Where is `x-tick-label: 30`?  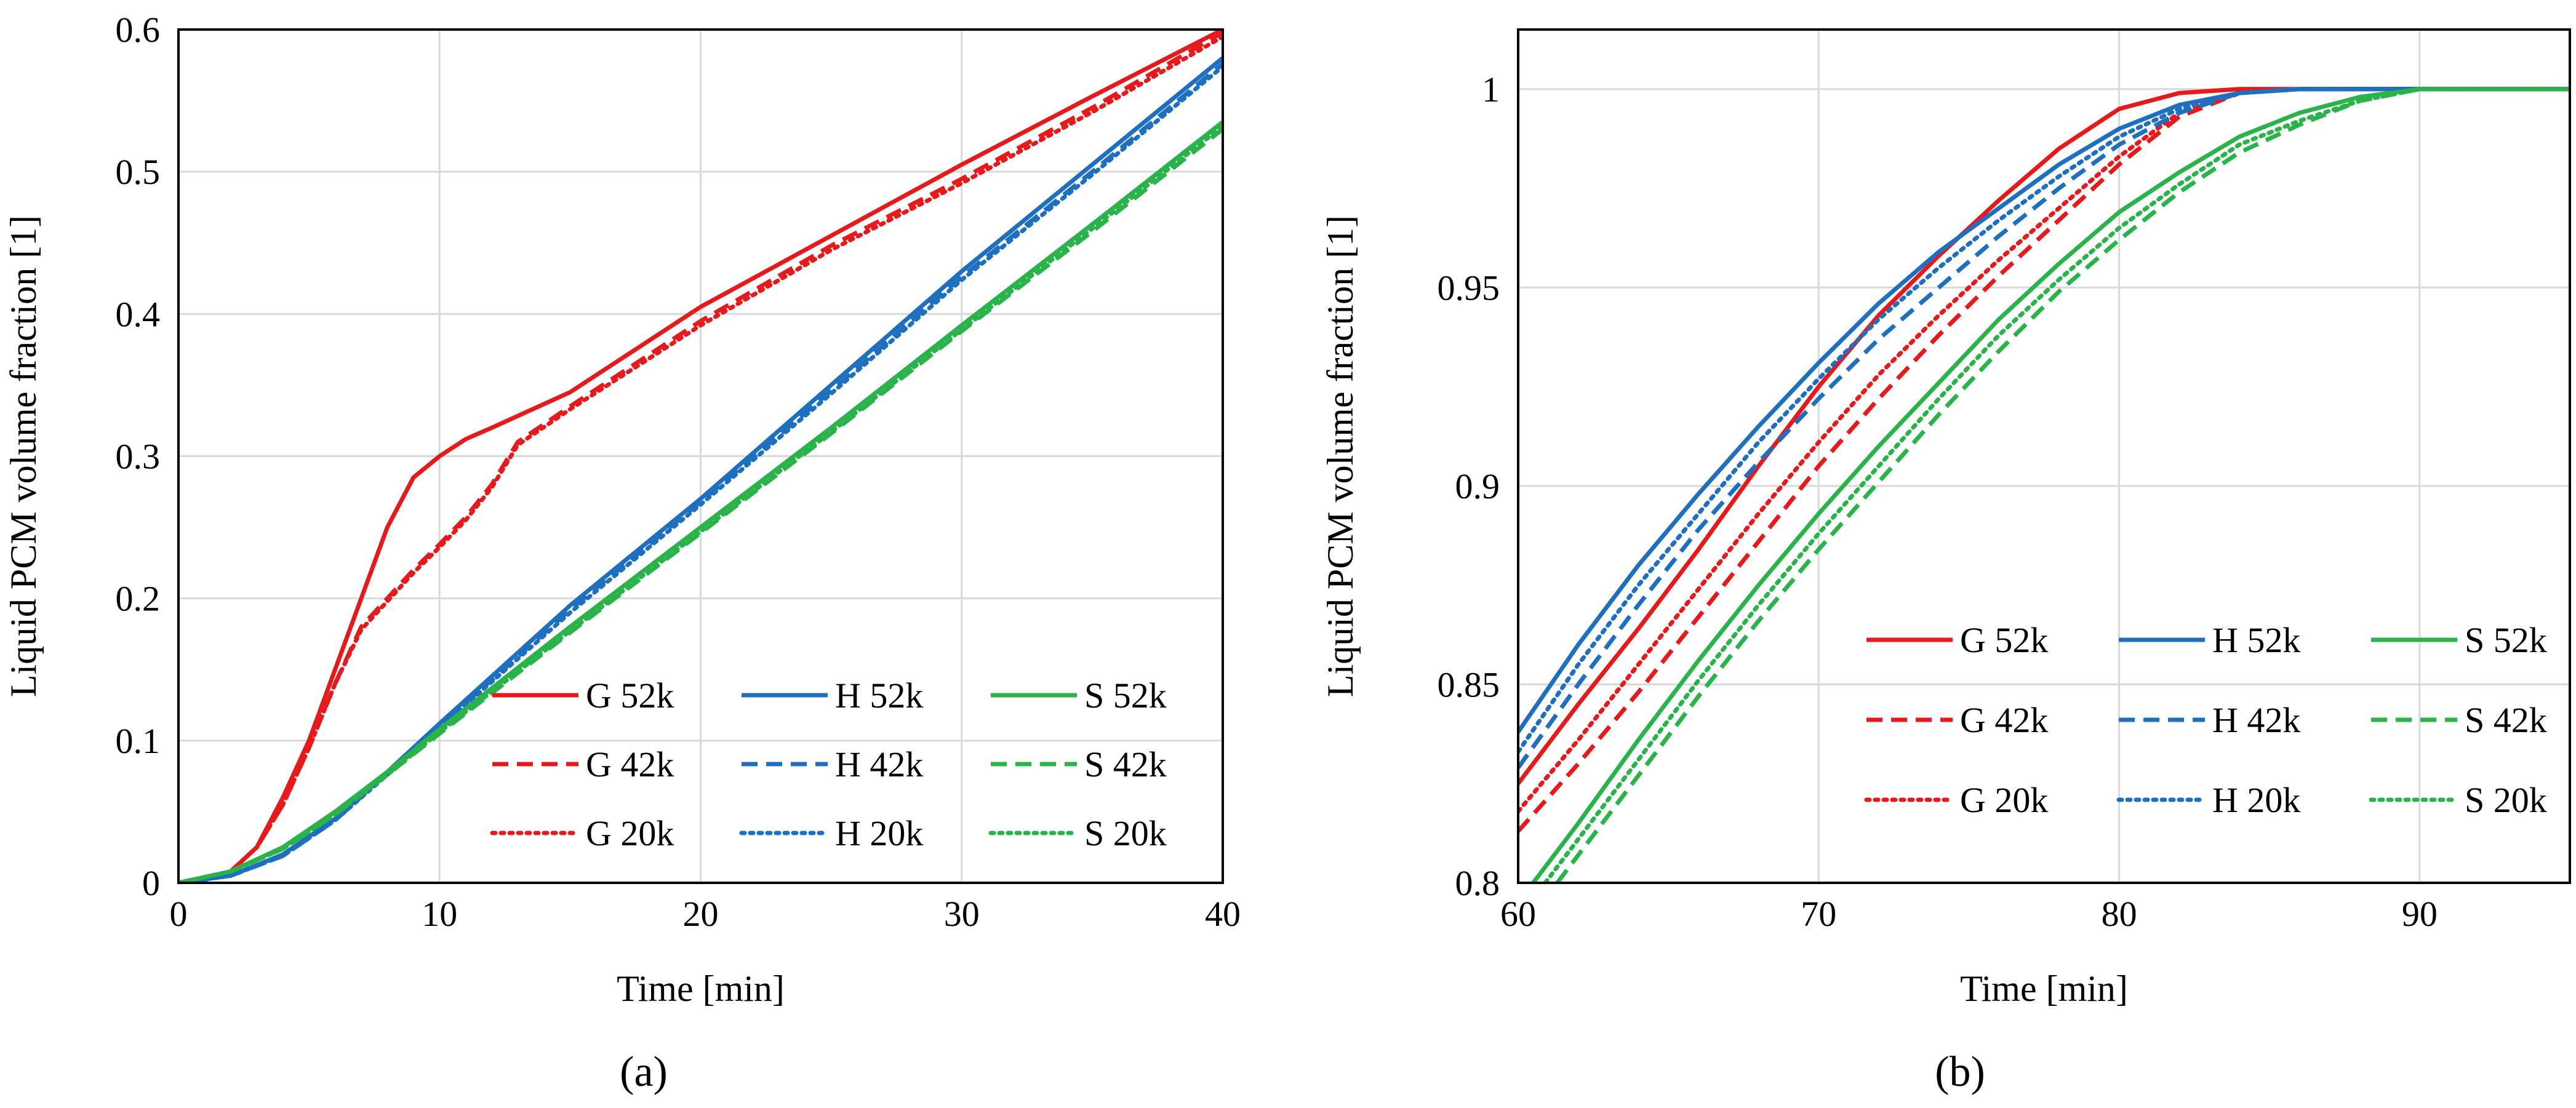 x-tick-label: 30 is located at coordinates (962, 914).